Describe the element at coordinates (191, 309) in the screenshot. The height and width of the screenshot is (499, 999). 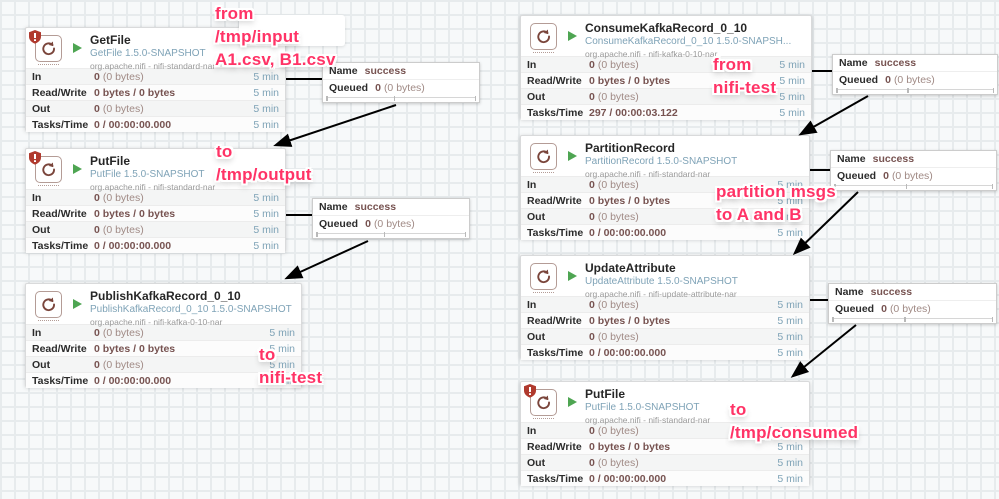
I see `processor-type-version: PublishKafkaRecord_0_10 1.5.0-SNAPSHOT` at that location.